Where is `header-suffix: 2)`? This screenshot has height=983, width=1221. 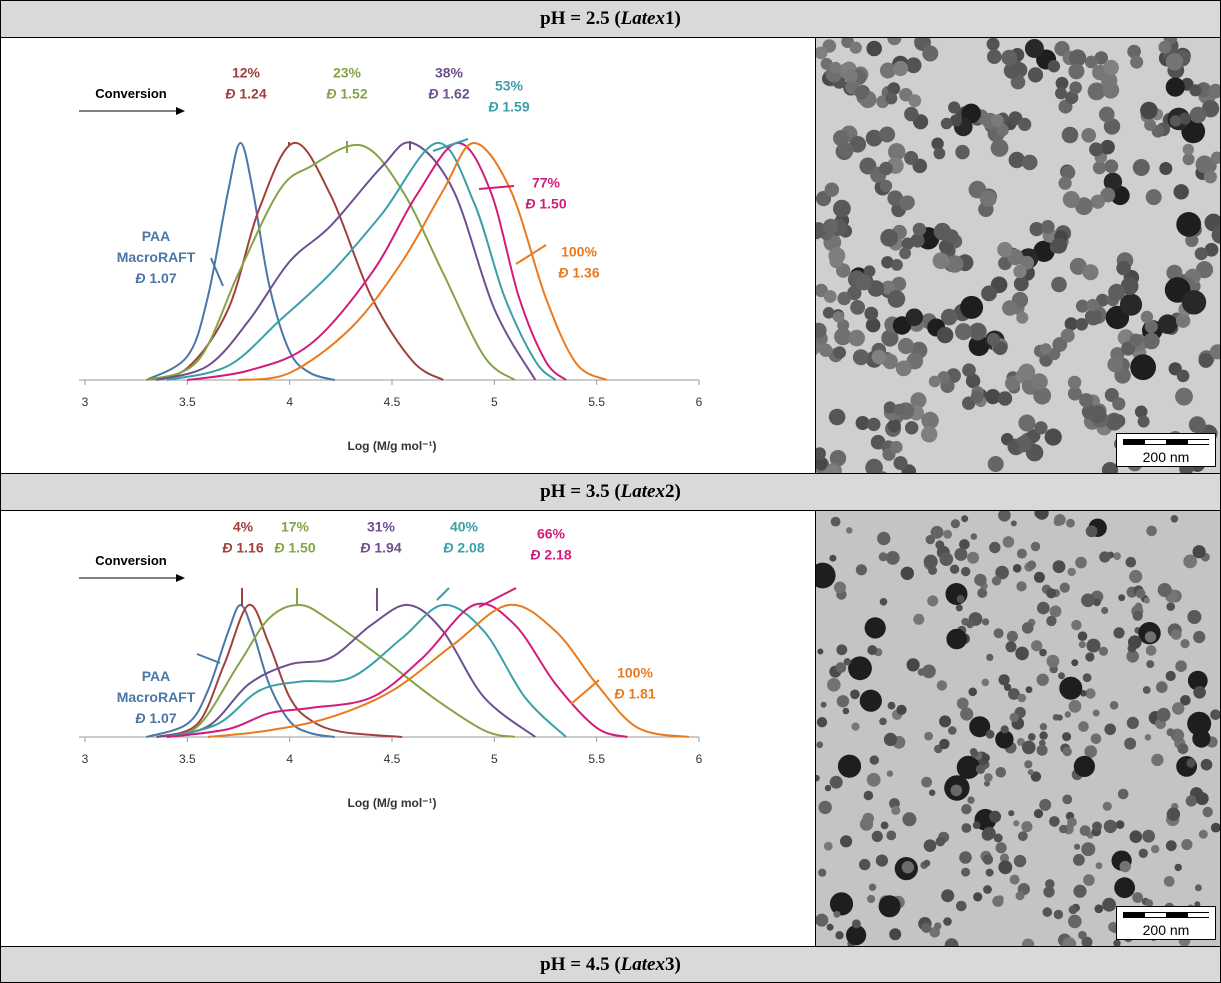
header-suffix: 2) is located at coordinates (673, 491).